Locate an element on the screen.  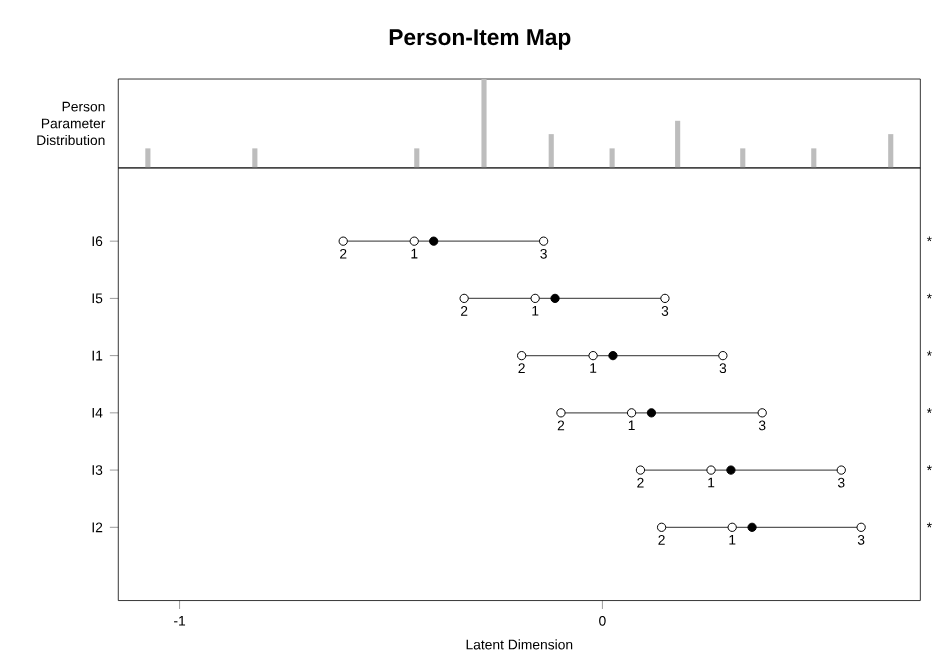
chart-title: Person-Item Map is located at coordinates (480, 39).